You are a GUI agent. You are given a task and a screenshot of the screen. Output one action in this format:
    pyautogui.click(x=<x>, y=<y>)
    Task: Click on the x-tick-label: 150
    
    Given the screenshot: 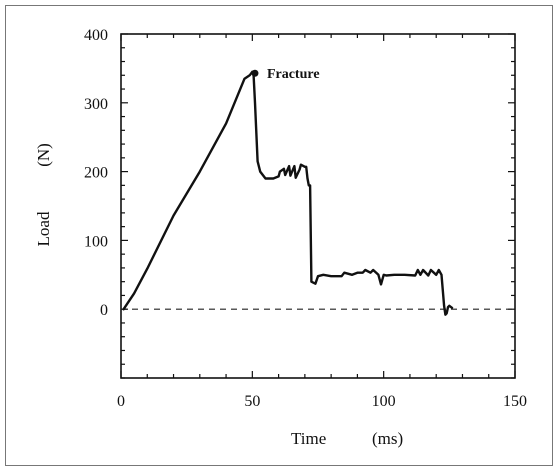 What is the action you would take?
    pyautogui.click(x=515, y=401)
    